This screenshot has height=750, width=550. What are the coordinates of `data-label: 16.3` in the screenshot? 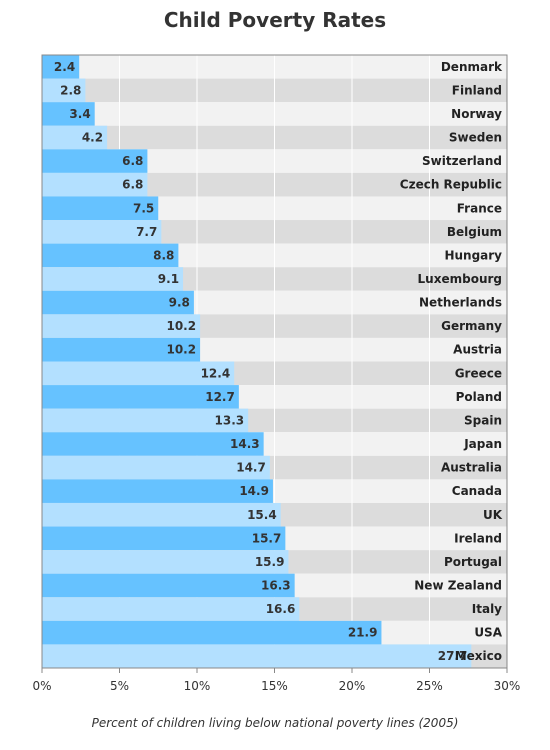 It's located at (276, 585).